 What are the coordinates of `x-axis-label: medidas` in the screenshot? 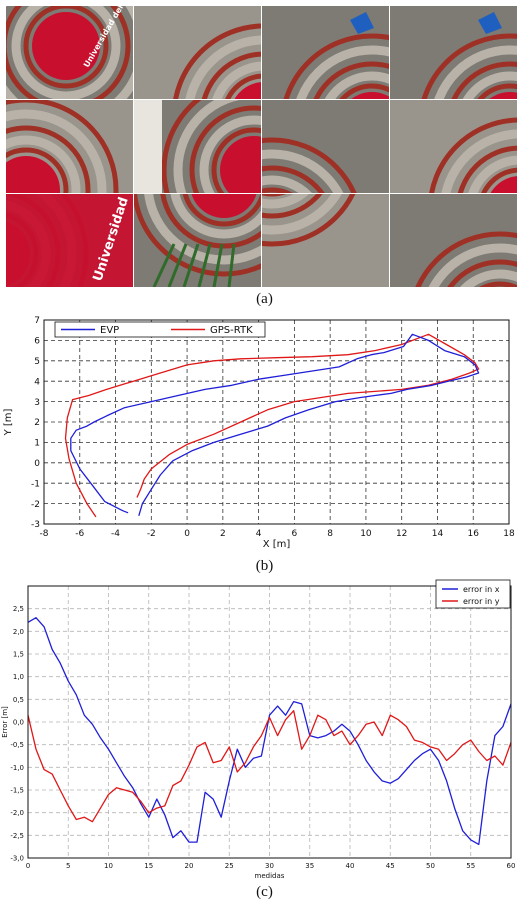 It's located at (270, 876).